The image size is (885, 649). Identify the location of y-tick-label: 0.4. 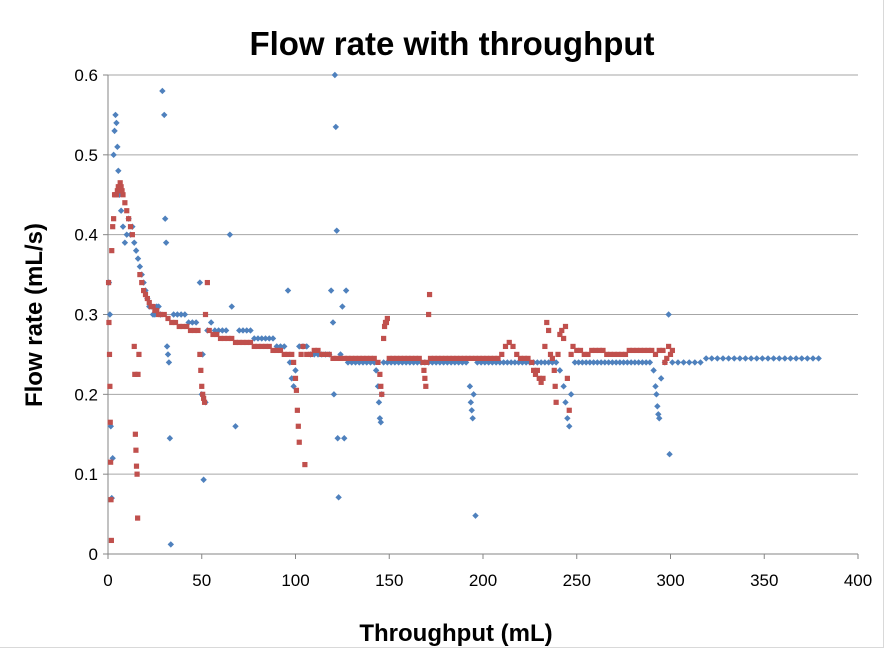
(86, 235).